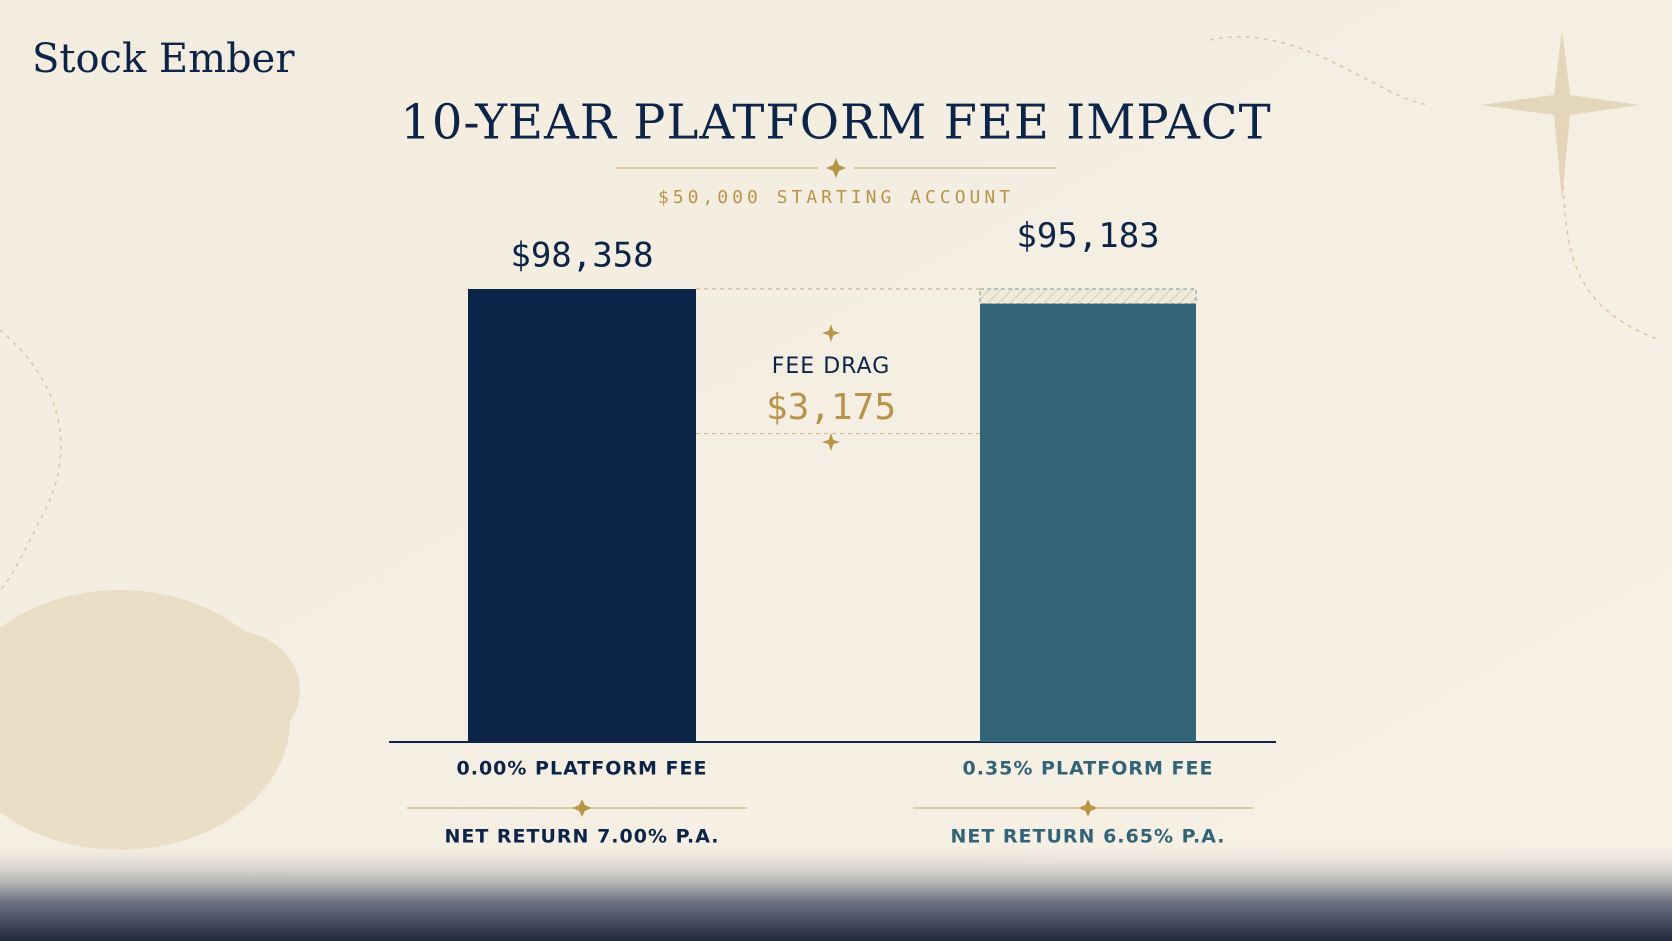 This screenshot has width=1672, height=941. Describe the element at coordinates (836, 890) in the screenshot. I see `footer-shade` at that location.